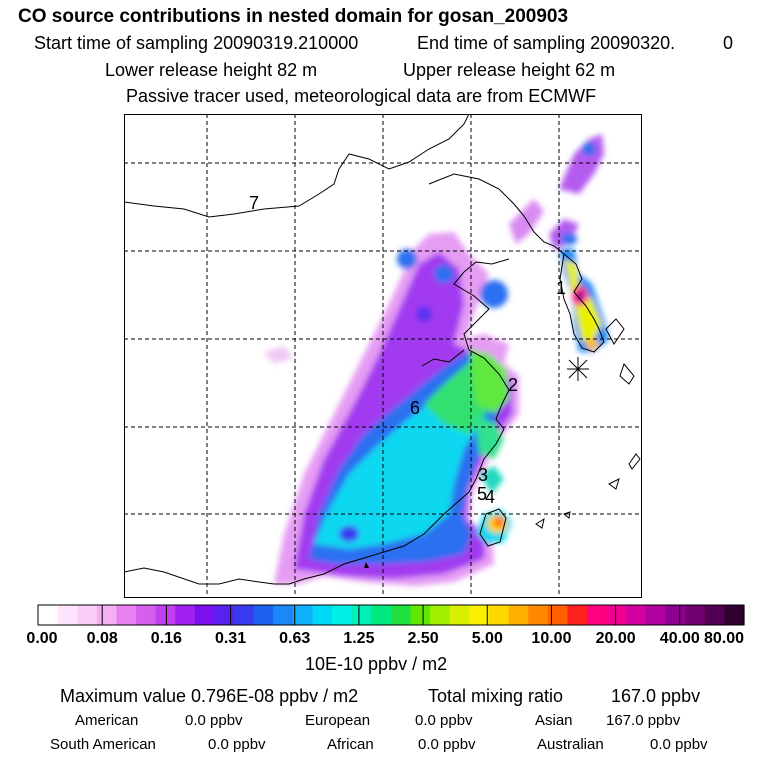  What do you see at coordinates (724, 638) in the screenshot?
I see `colorbar-tick-label: 80.00` at bounding box center [724, 638].